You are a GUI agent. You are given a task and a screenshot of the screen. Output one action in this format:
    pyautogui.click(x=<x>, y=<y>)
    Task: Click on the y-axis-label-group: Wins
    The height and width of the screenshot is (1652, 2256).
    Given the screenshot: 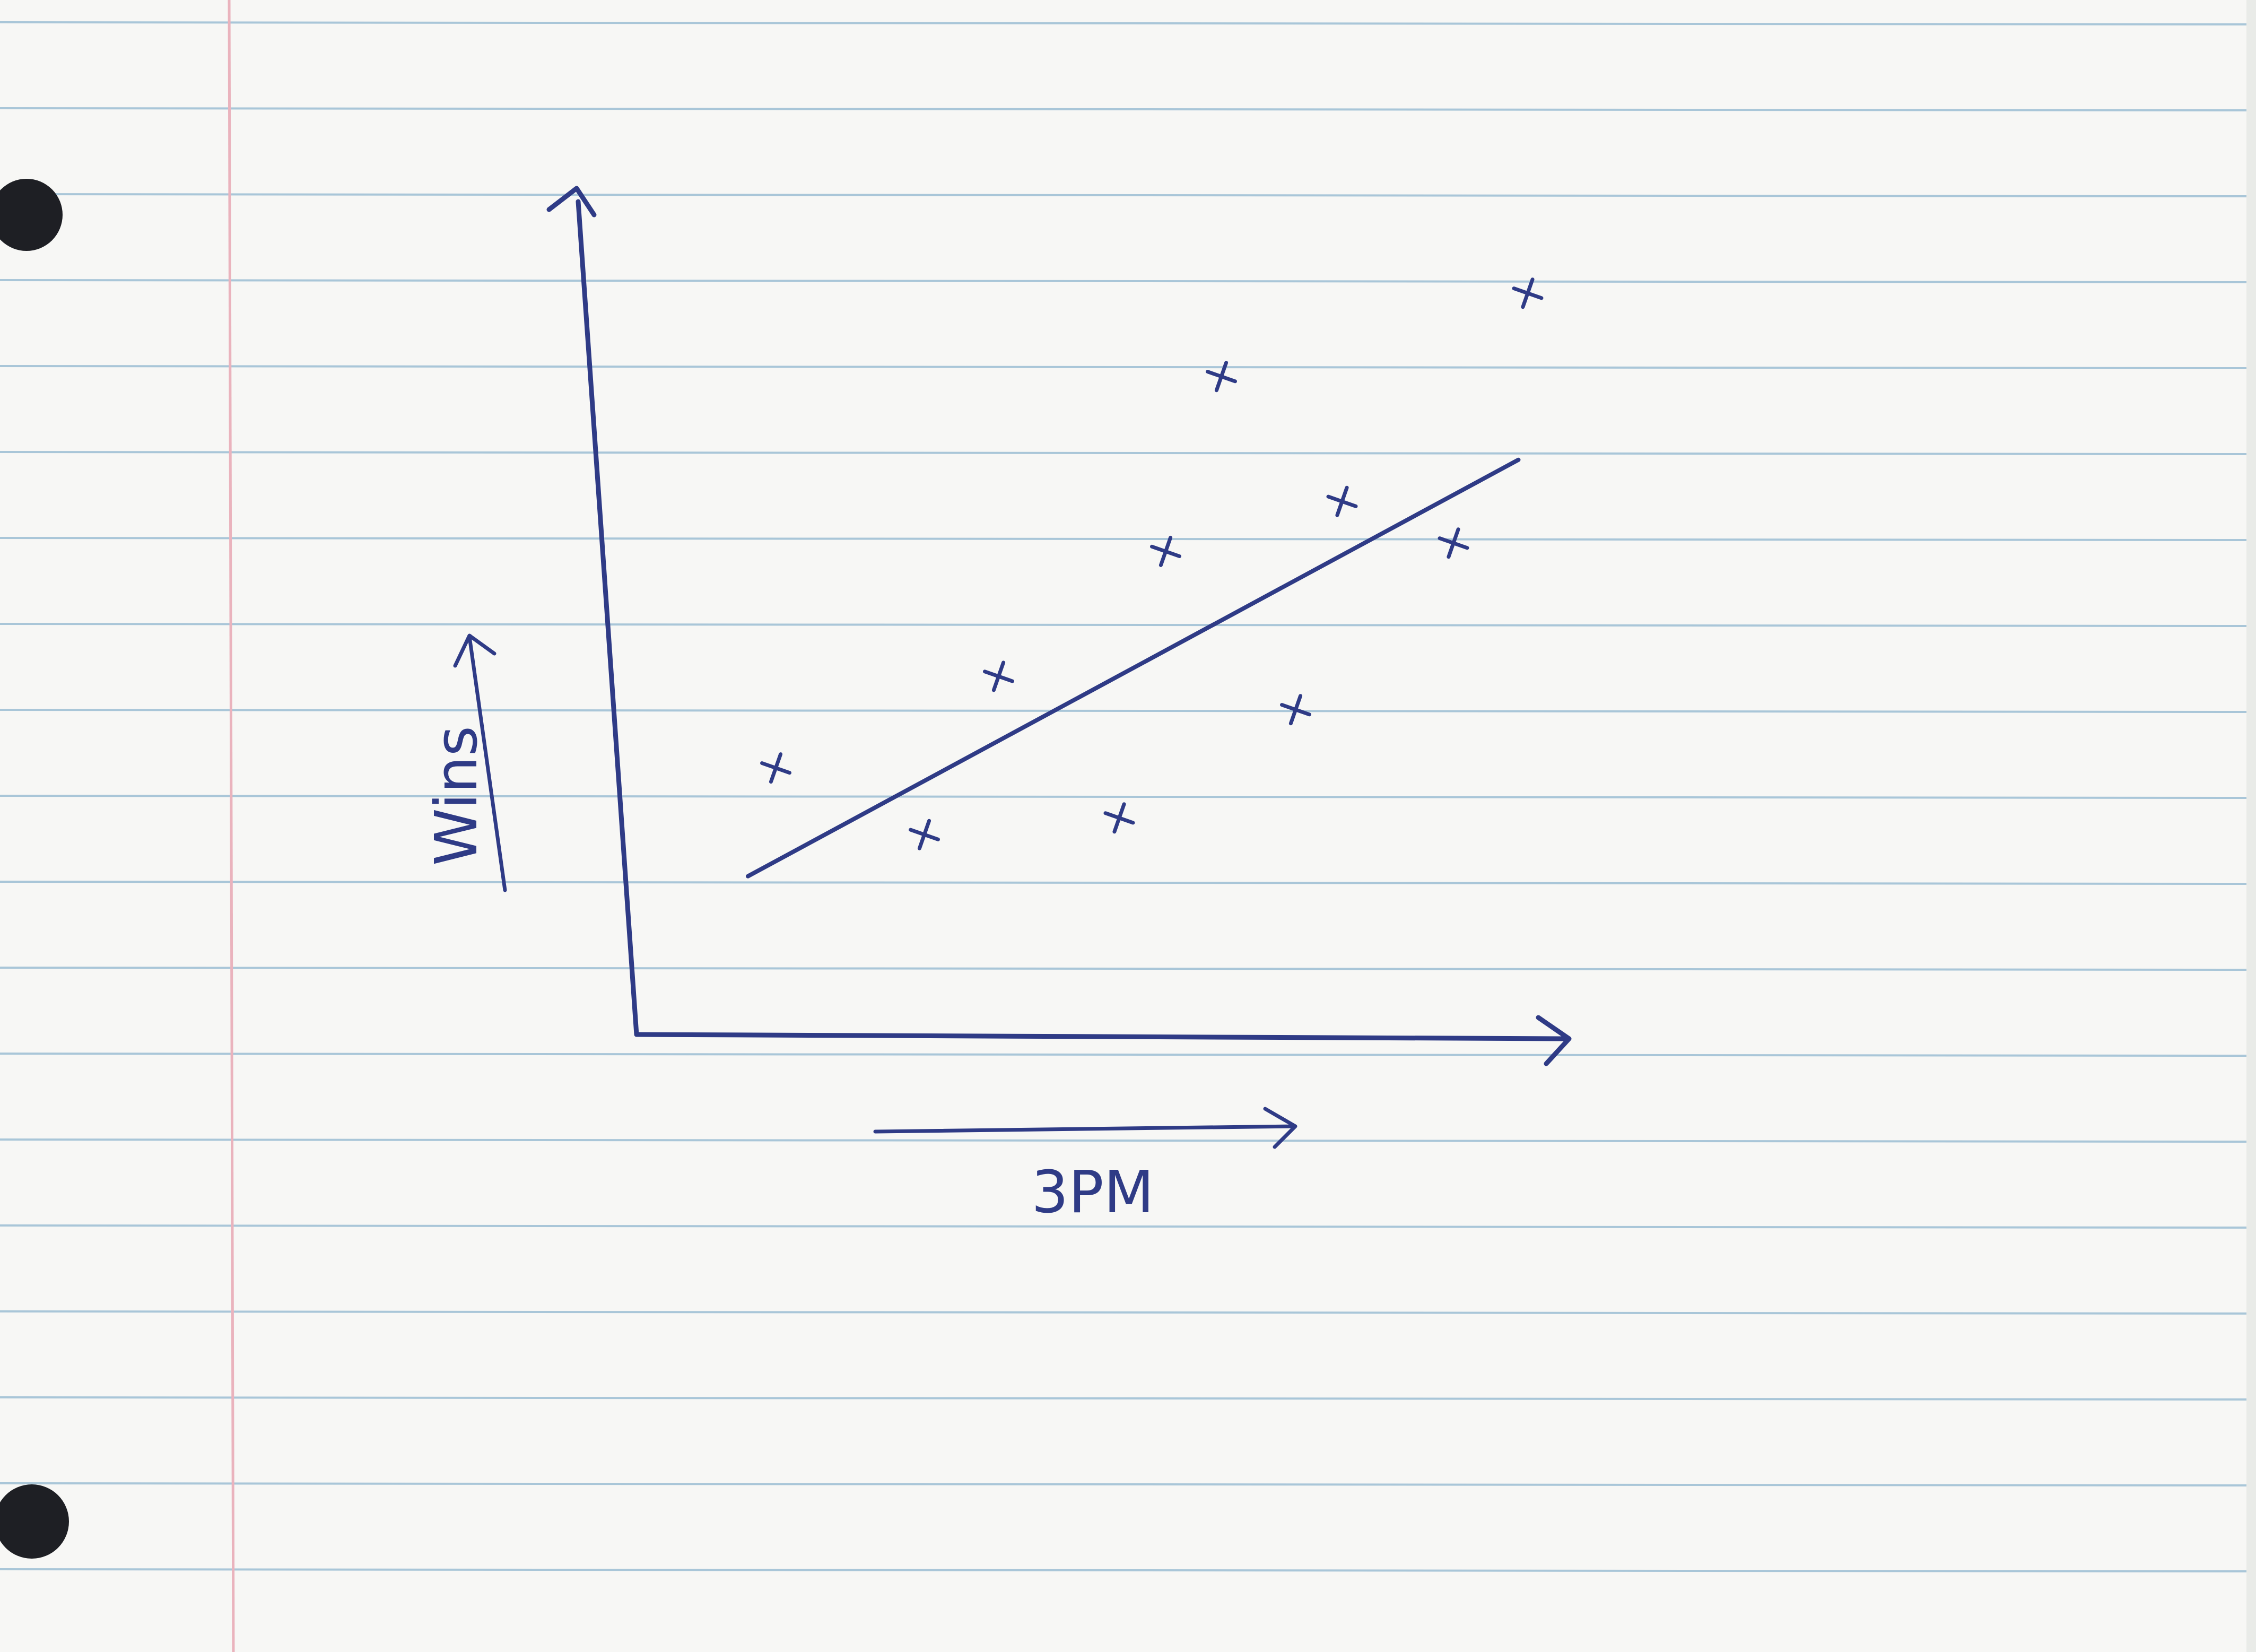 What is the action you would take?
    pyautogui.click(x=465, y=762)
    